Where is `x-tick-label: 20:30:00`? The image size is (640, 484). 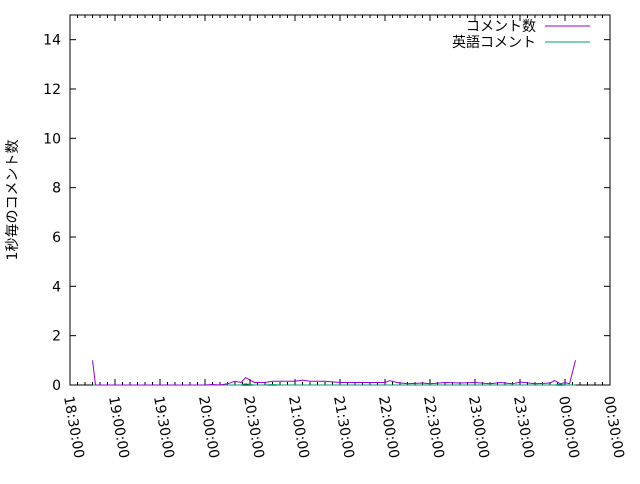 x-tick-label: 20:30:00 is located at coordinates (253, 427).